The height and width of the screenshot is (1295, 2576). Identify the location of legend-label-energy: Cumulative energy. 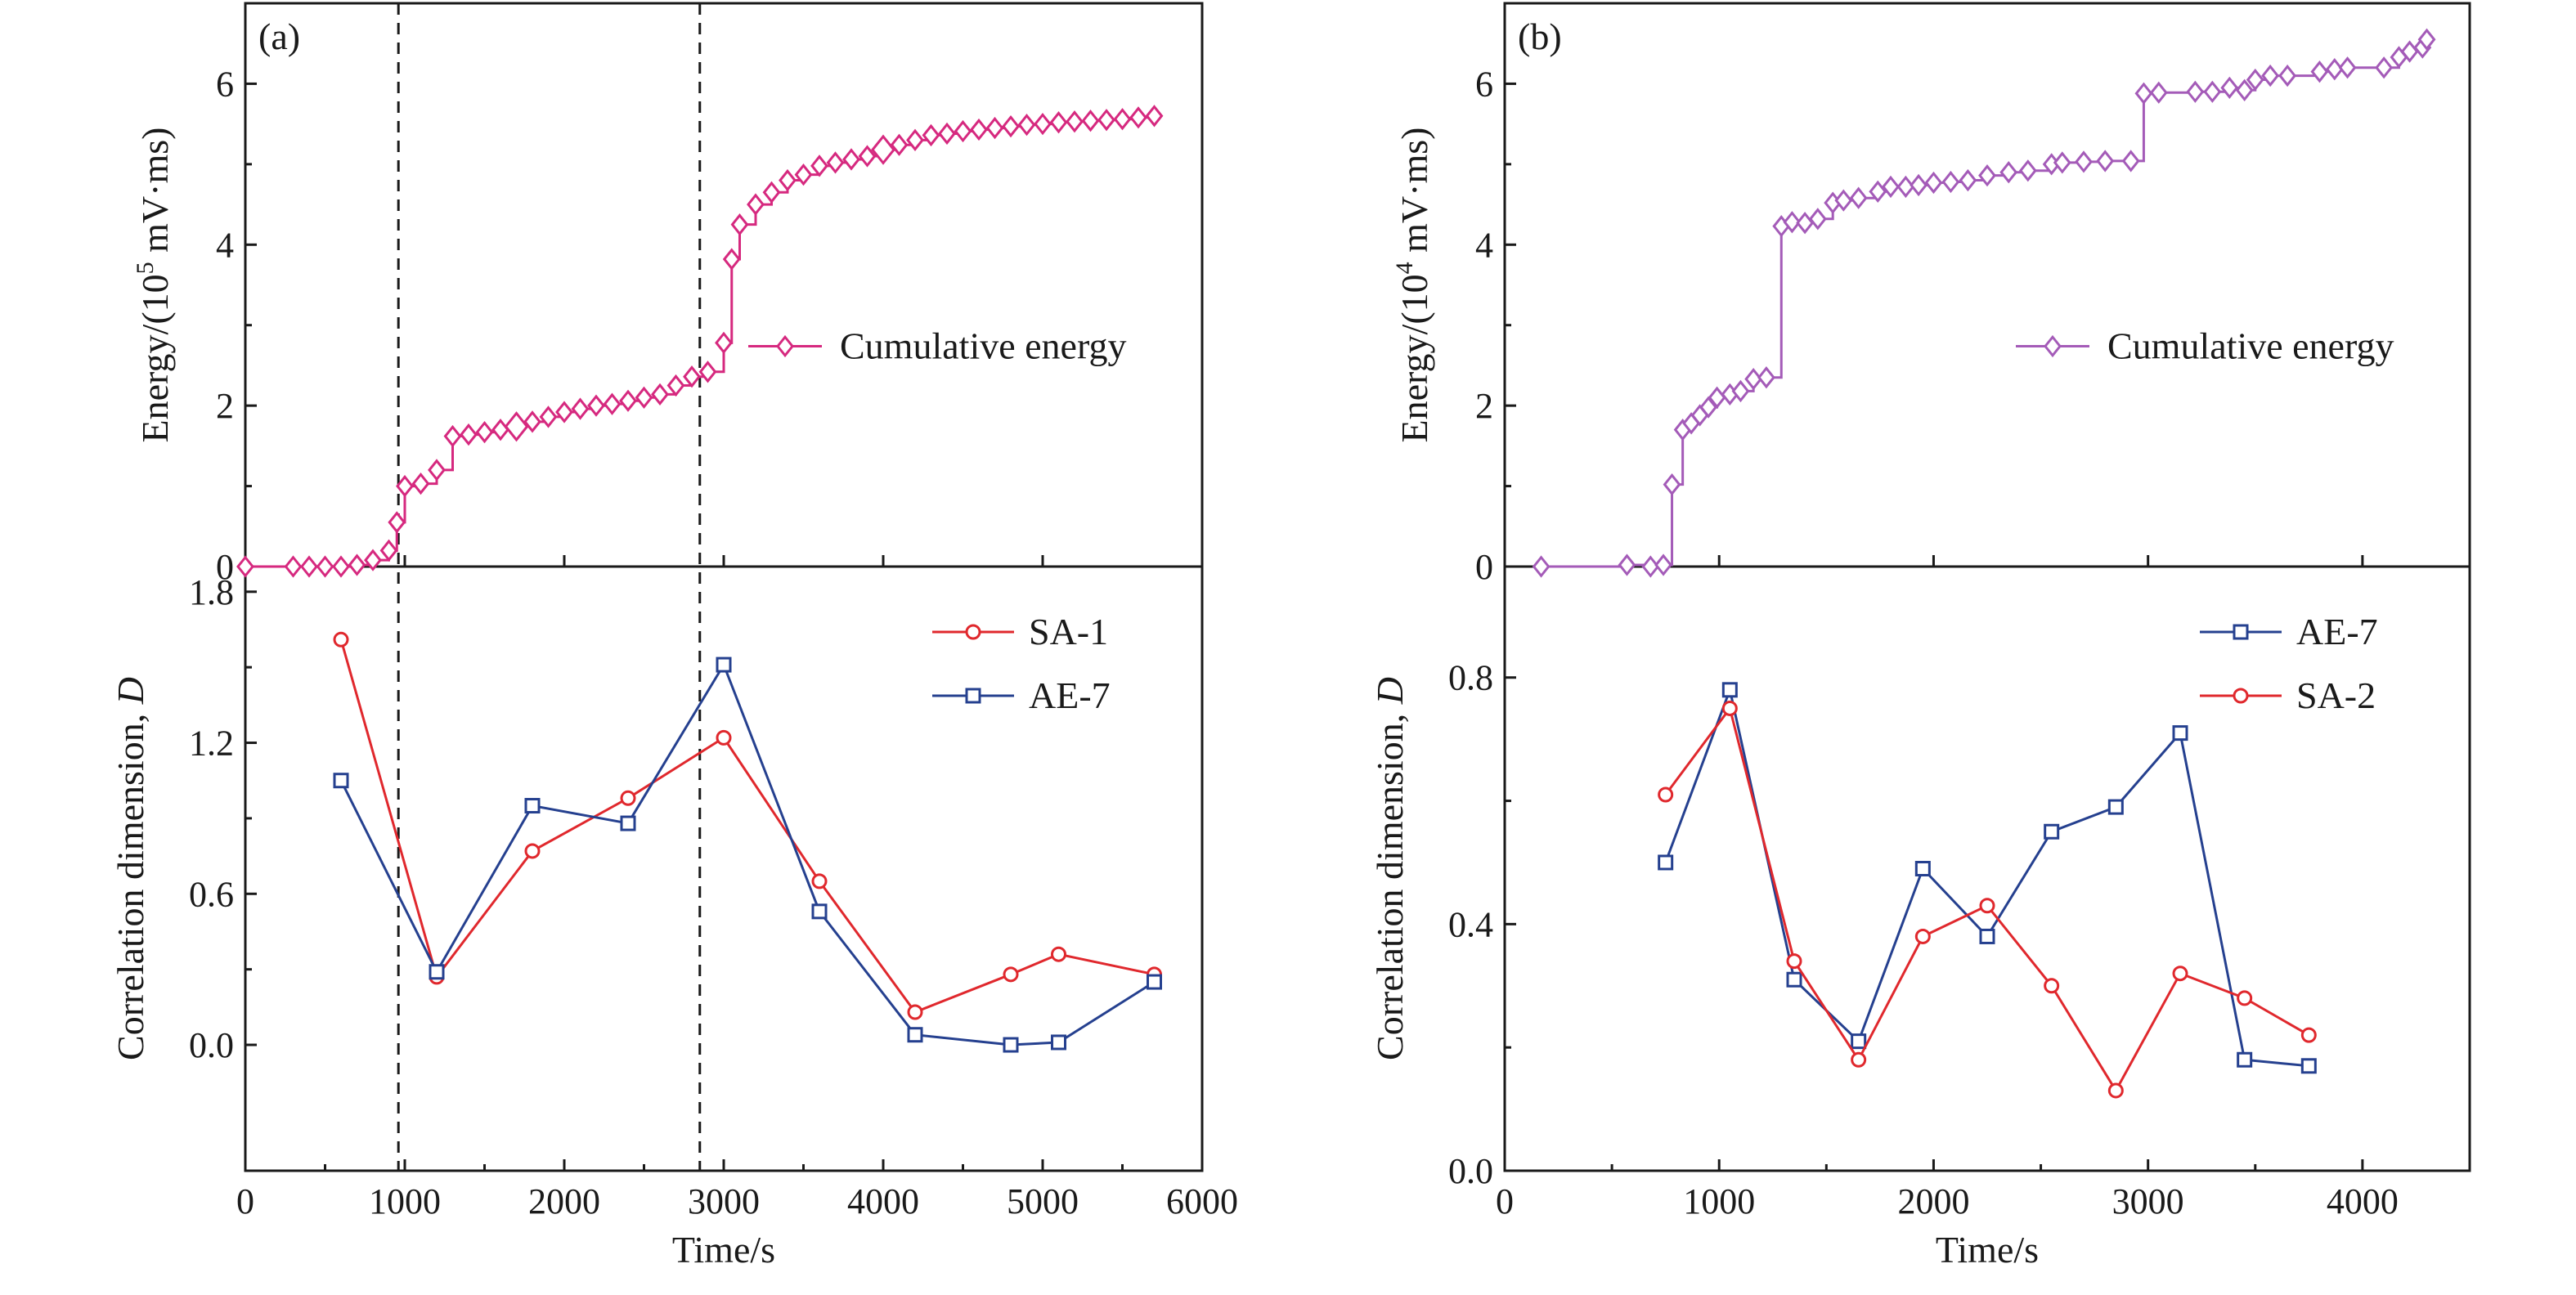
(2250, 346).